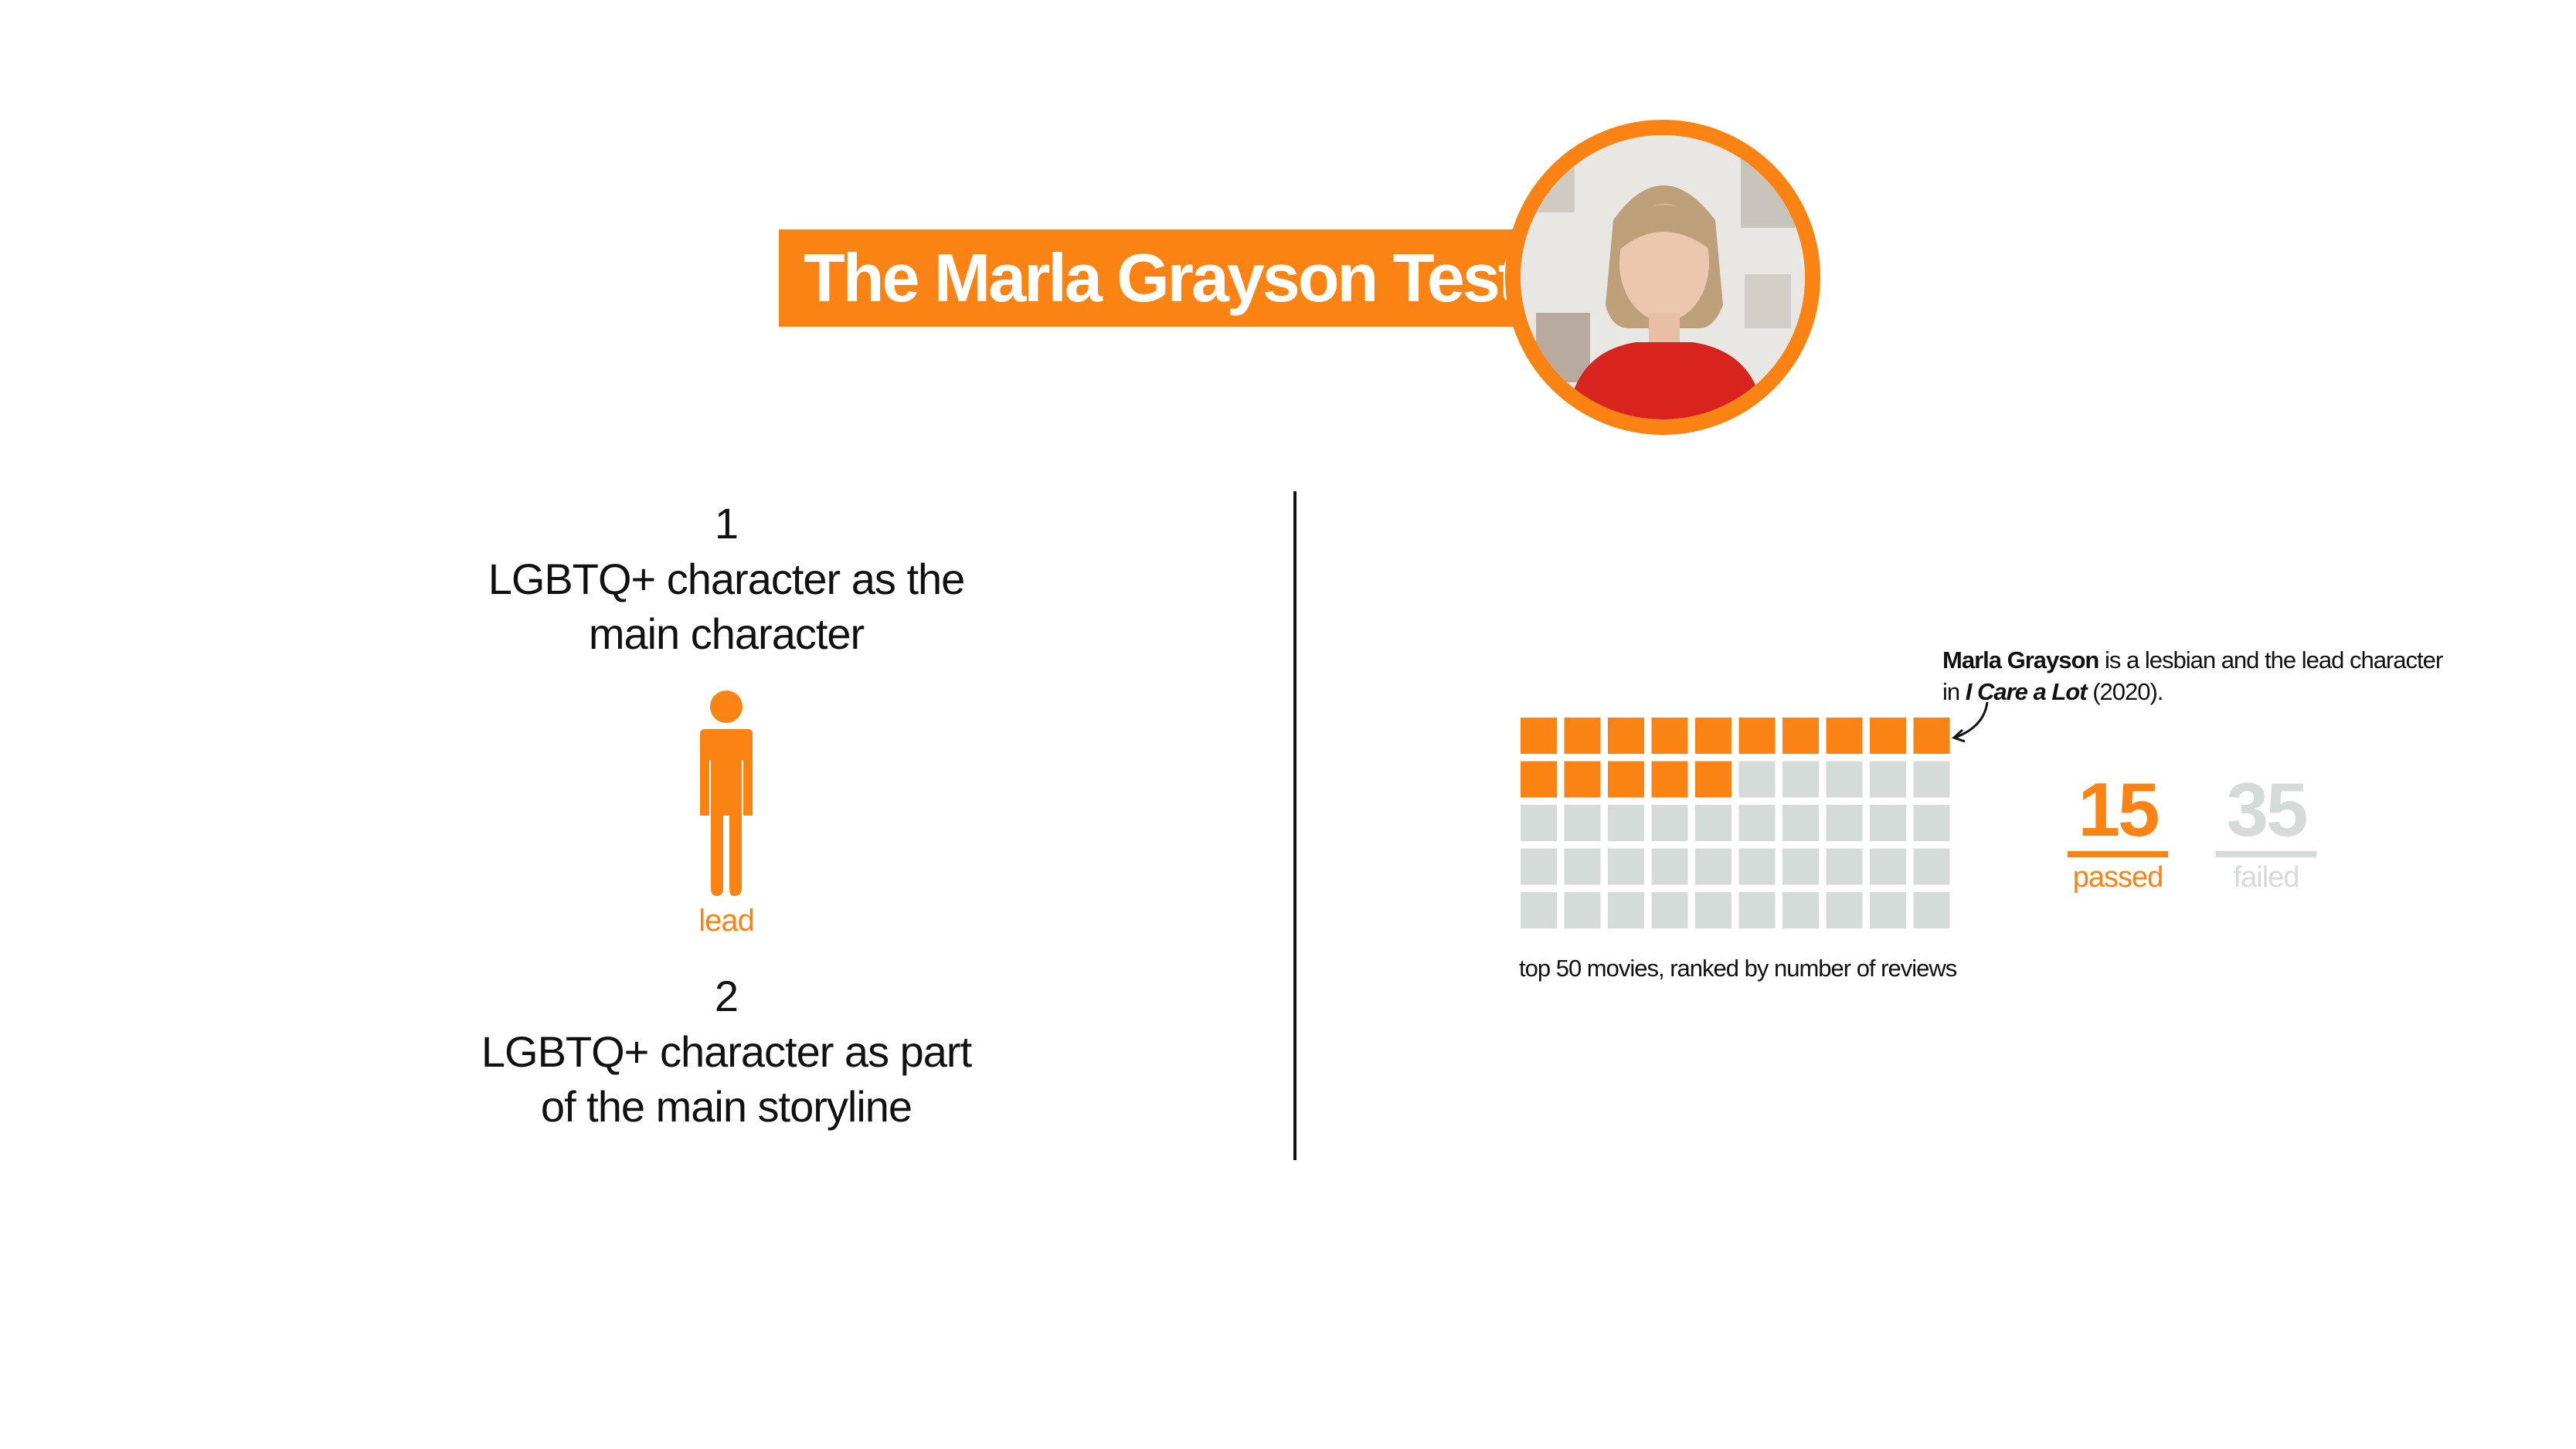  What do you see at coordinates (2236, 692) in the screenshot?
I see `annotation-line-2: in I Care a Lot (2020).` at bounding box center [2236, 692].